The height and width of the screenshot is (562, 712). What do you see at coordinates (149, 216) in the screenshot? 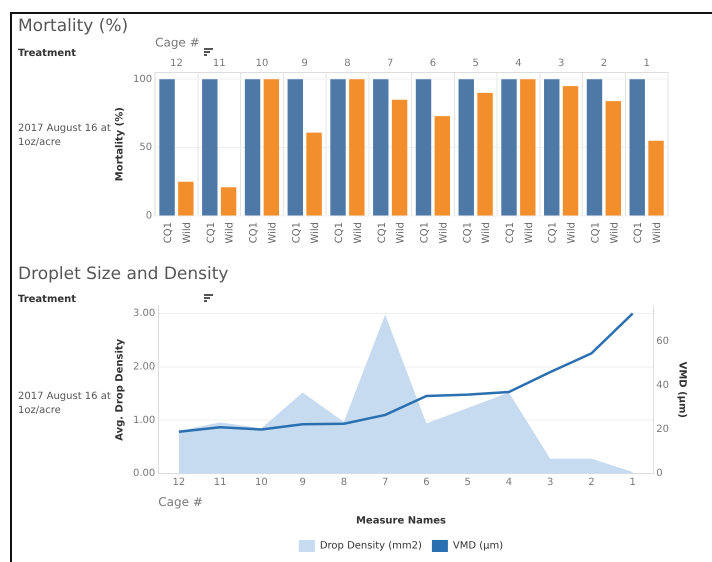
I see `y-tick-label: 0` at bounding box center [149, 216].